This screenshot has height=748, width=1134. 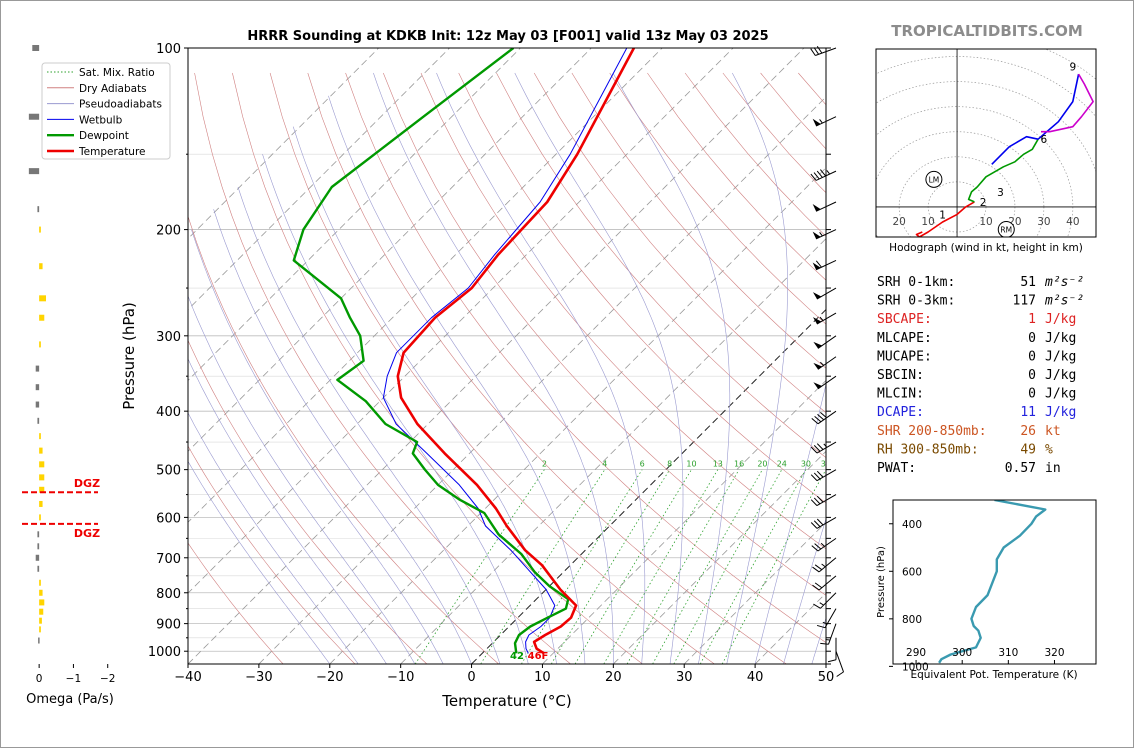 I want to click on stat-row: MLCIN: 0 J/kg, so click(x=976, y=394).